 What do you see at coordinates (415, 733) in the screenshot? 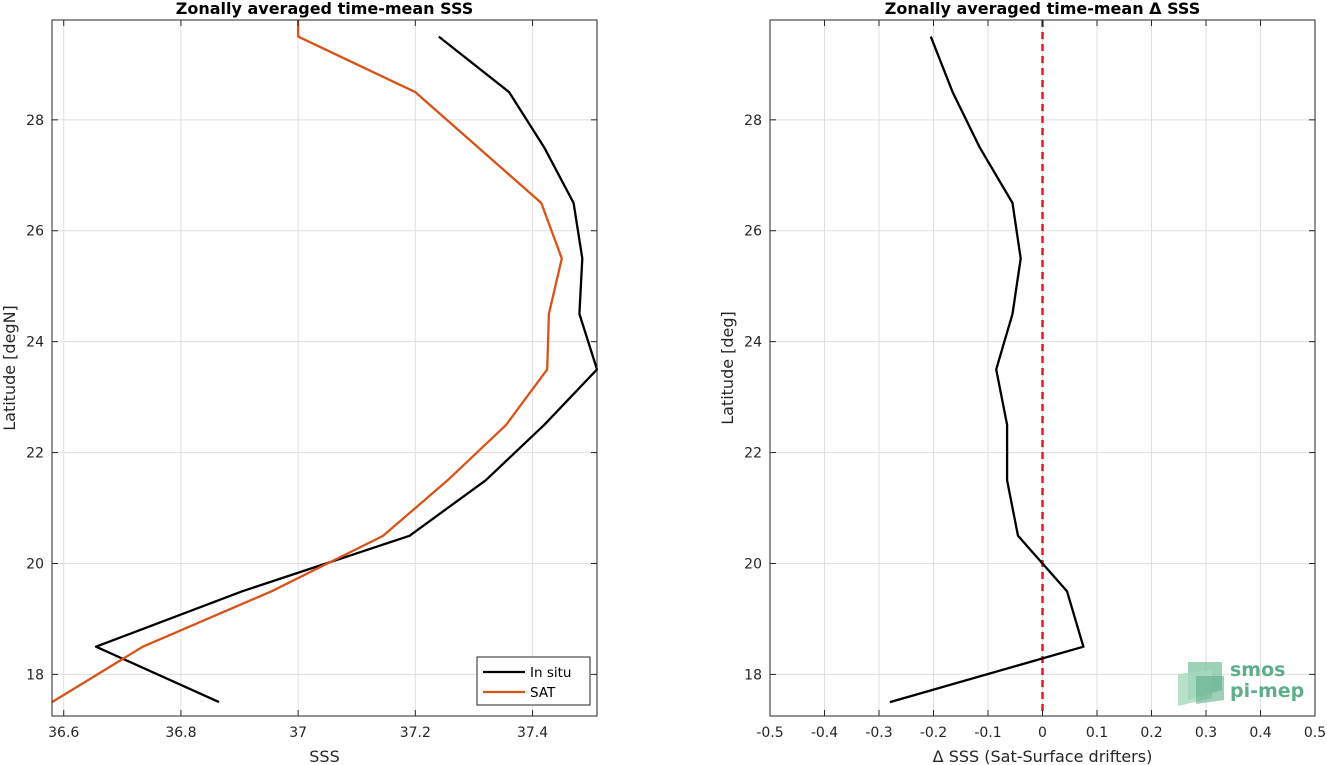
I see `x-tick-label: 37.2` at bounding box center [415, 733].